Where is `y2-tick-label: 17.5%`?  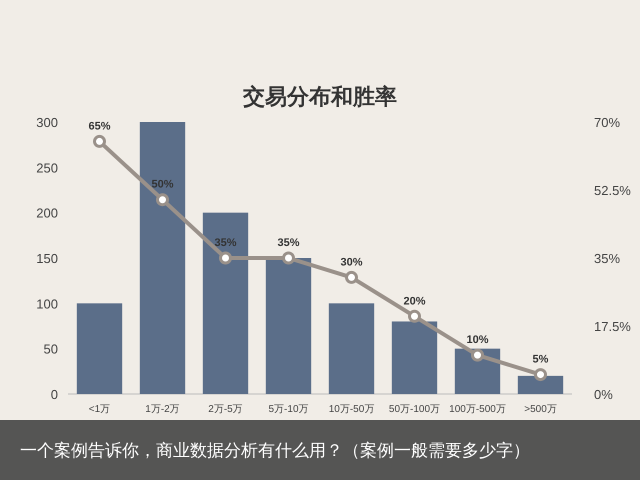 y2-tick-label: 17.5% is located at coordinates (613, 326).